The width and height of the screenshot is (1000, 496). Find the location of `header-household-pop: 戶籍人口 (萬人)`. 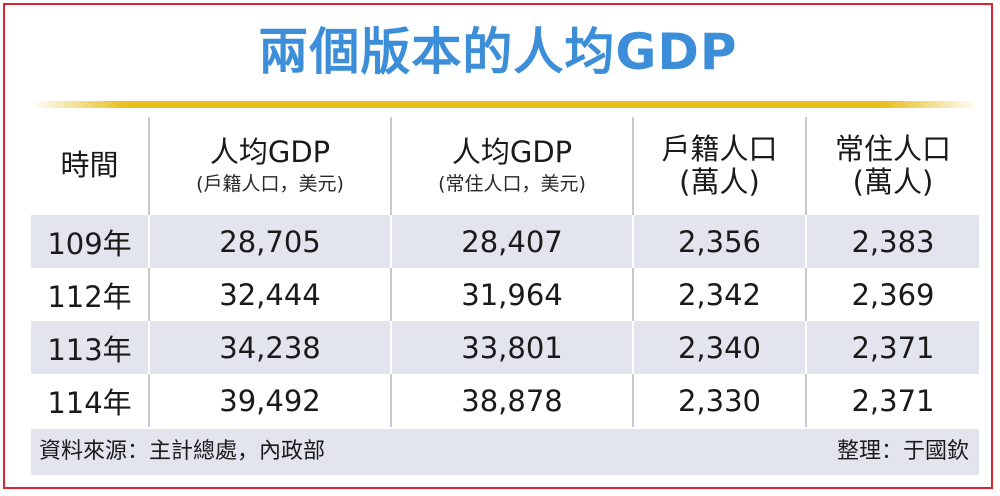

header-household-pop: 戶籍人口 (萬人) is located at coordinates (719, 166).